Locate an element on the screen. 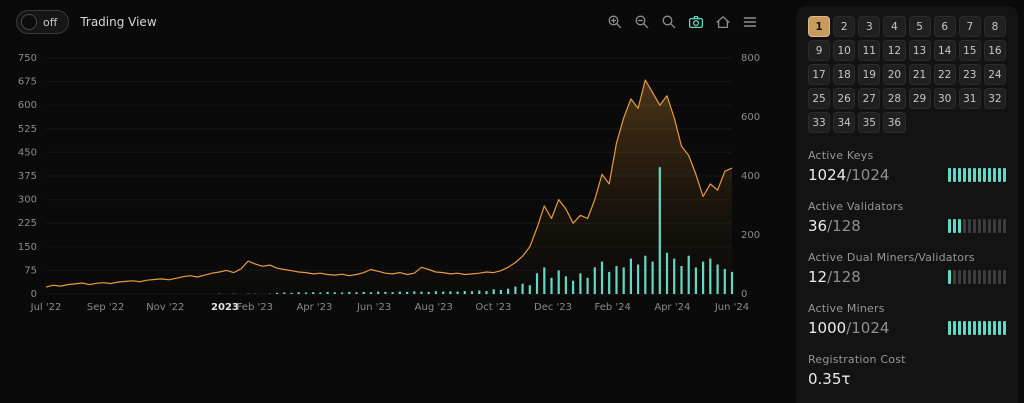 Image resolution: width=1024 pixels, height=403 pixels. stat-label: Active Keys is located at coordinates (841, 155).